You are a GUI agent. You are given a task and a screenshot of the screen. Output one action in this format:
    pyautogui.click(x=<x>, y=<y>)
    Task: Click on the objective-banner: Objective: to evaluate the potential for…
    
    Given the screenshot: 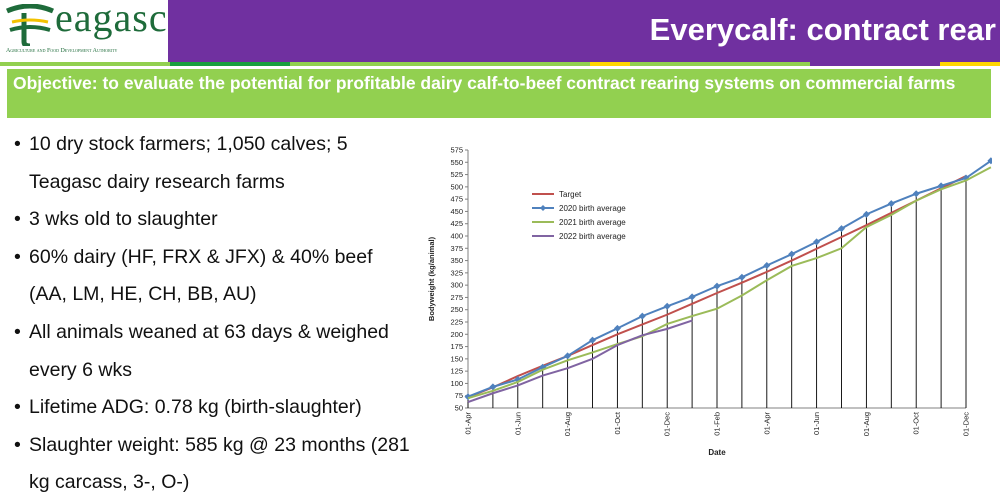 What is the action you would take?
    pyautogui.click(x=499, y=93)
    